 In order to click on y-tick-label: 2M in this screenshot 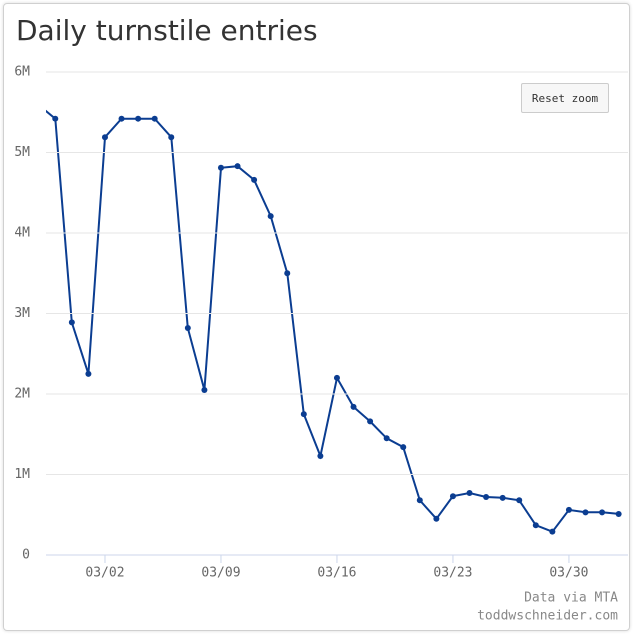, I will do `click(22, 394)`.